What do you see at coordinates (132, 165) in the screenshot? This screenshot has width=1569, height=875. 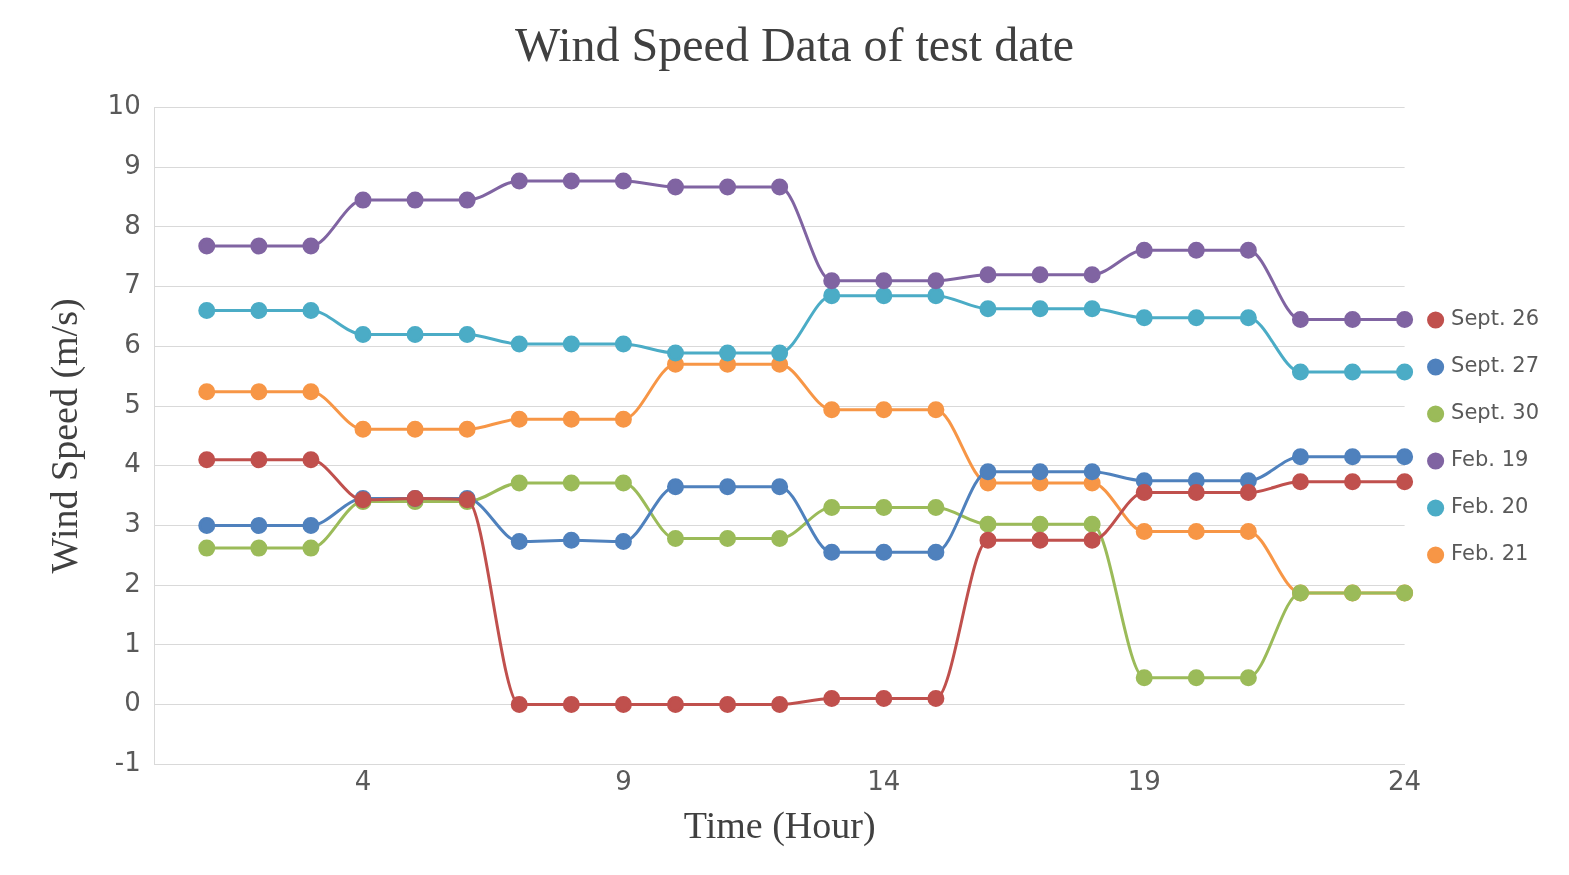 I see `y-tick-label: 9` at bounding box center [132, 165].